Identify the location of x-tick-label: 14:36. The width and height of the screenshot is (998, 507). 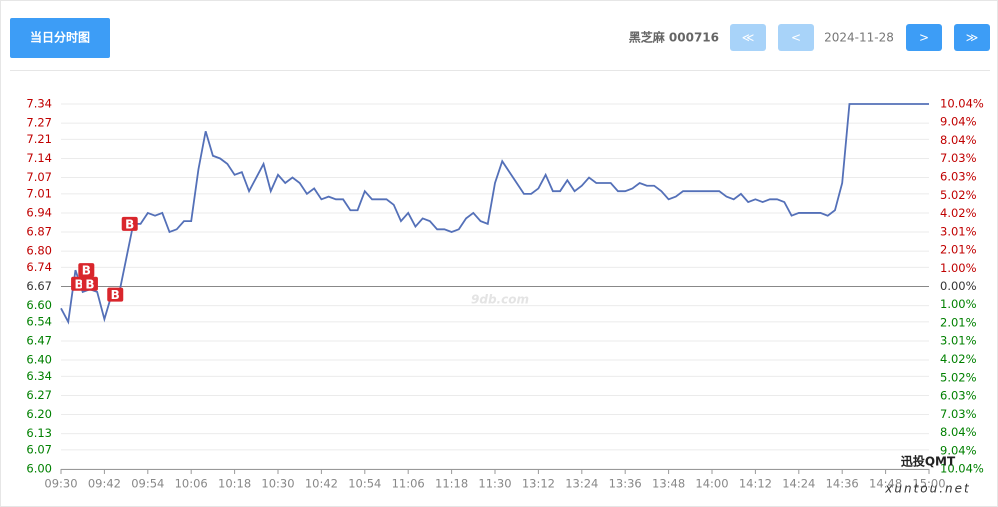
(842, 484).